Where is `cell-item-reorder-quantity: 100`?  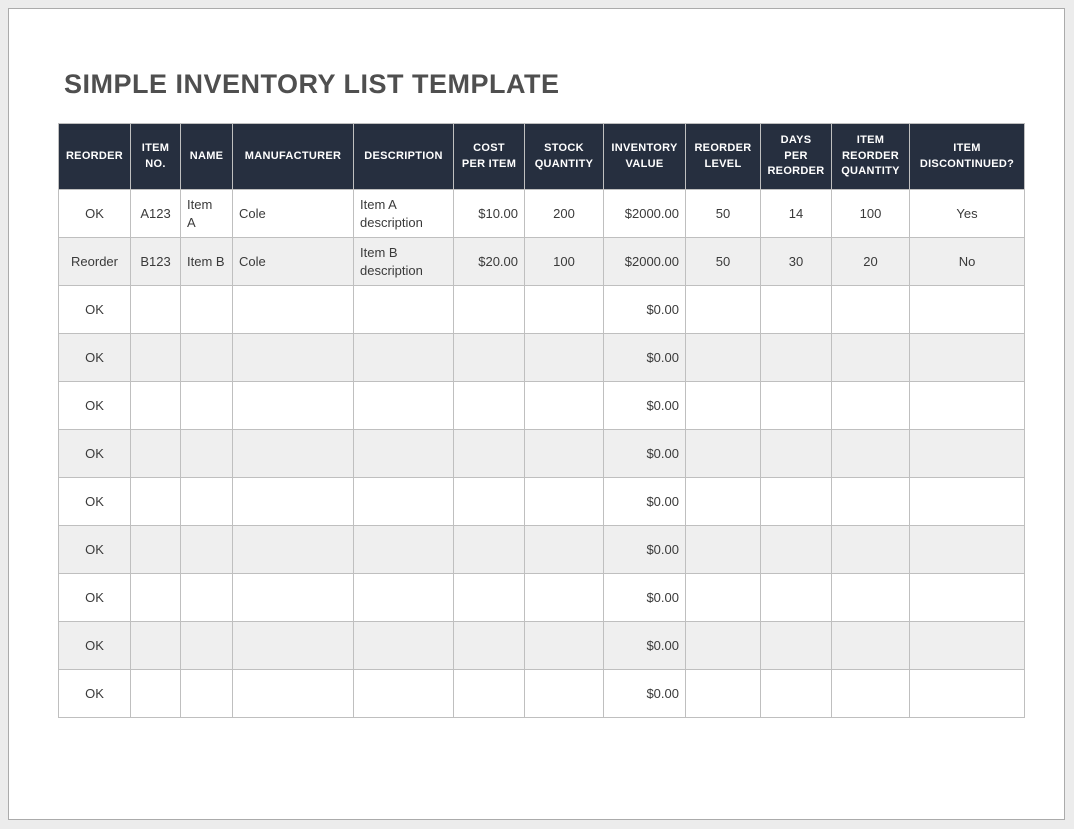
cell-item-reorder-quantity: 100 is located at coordinates (870, 213).